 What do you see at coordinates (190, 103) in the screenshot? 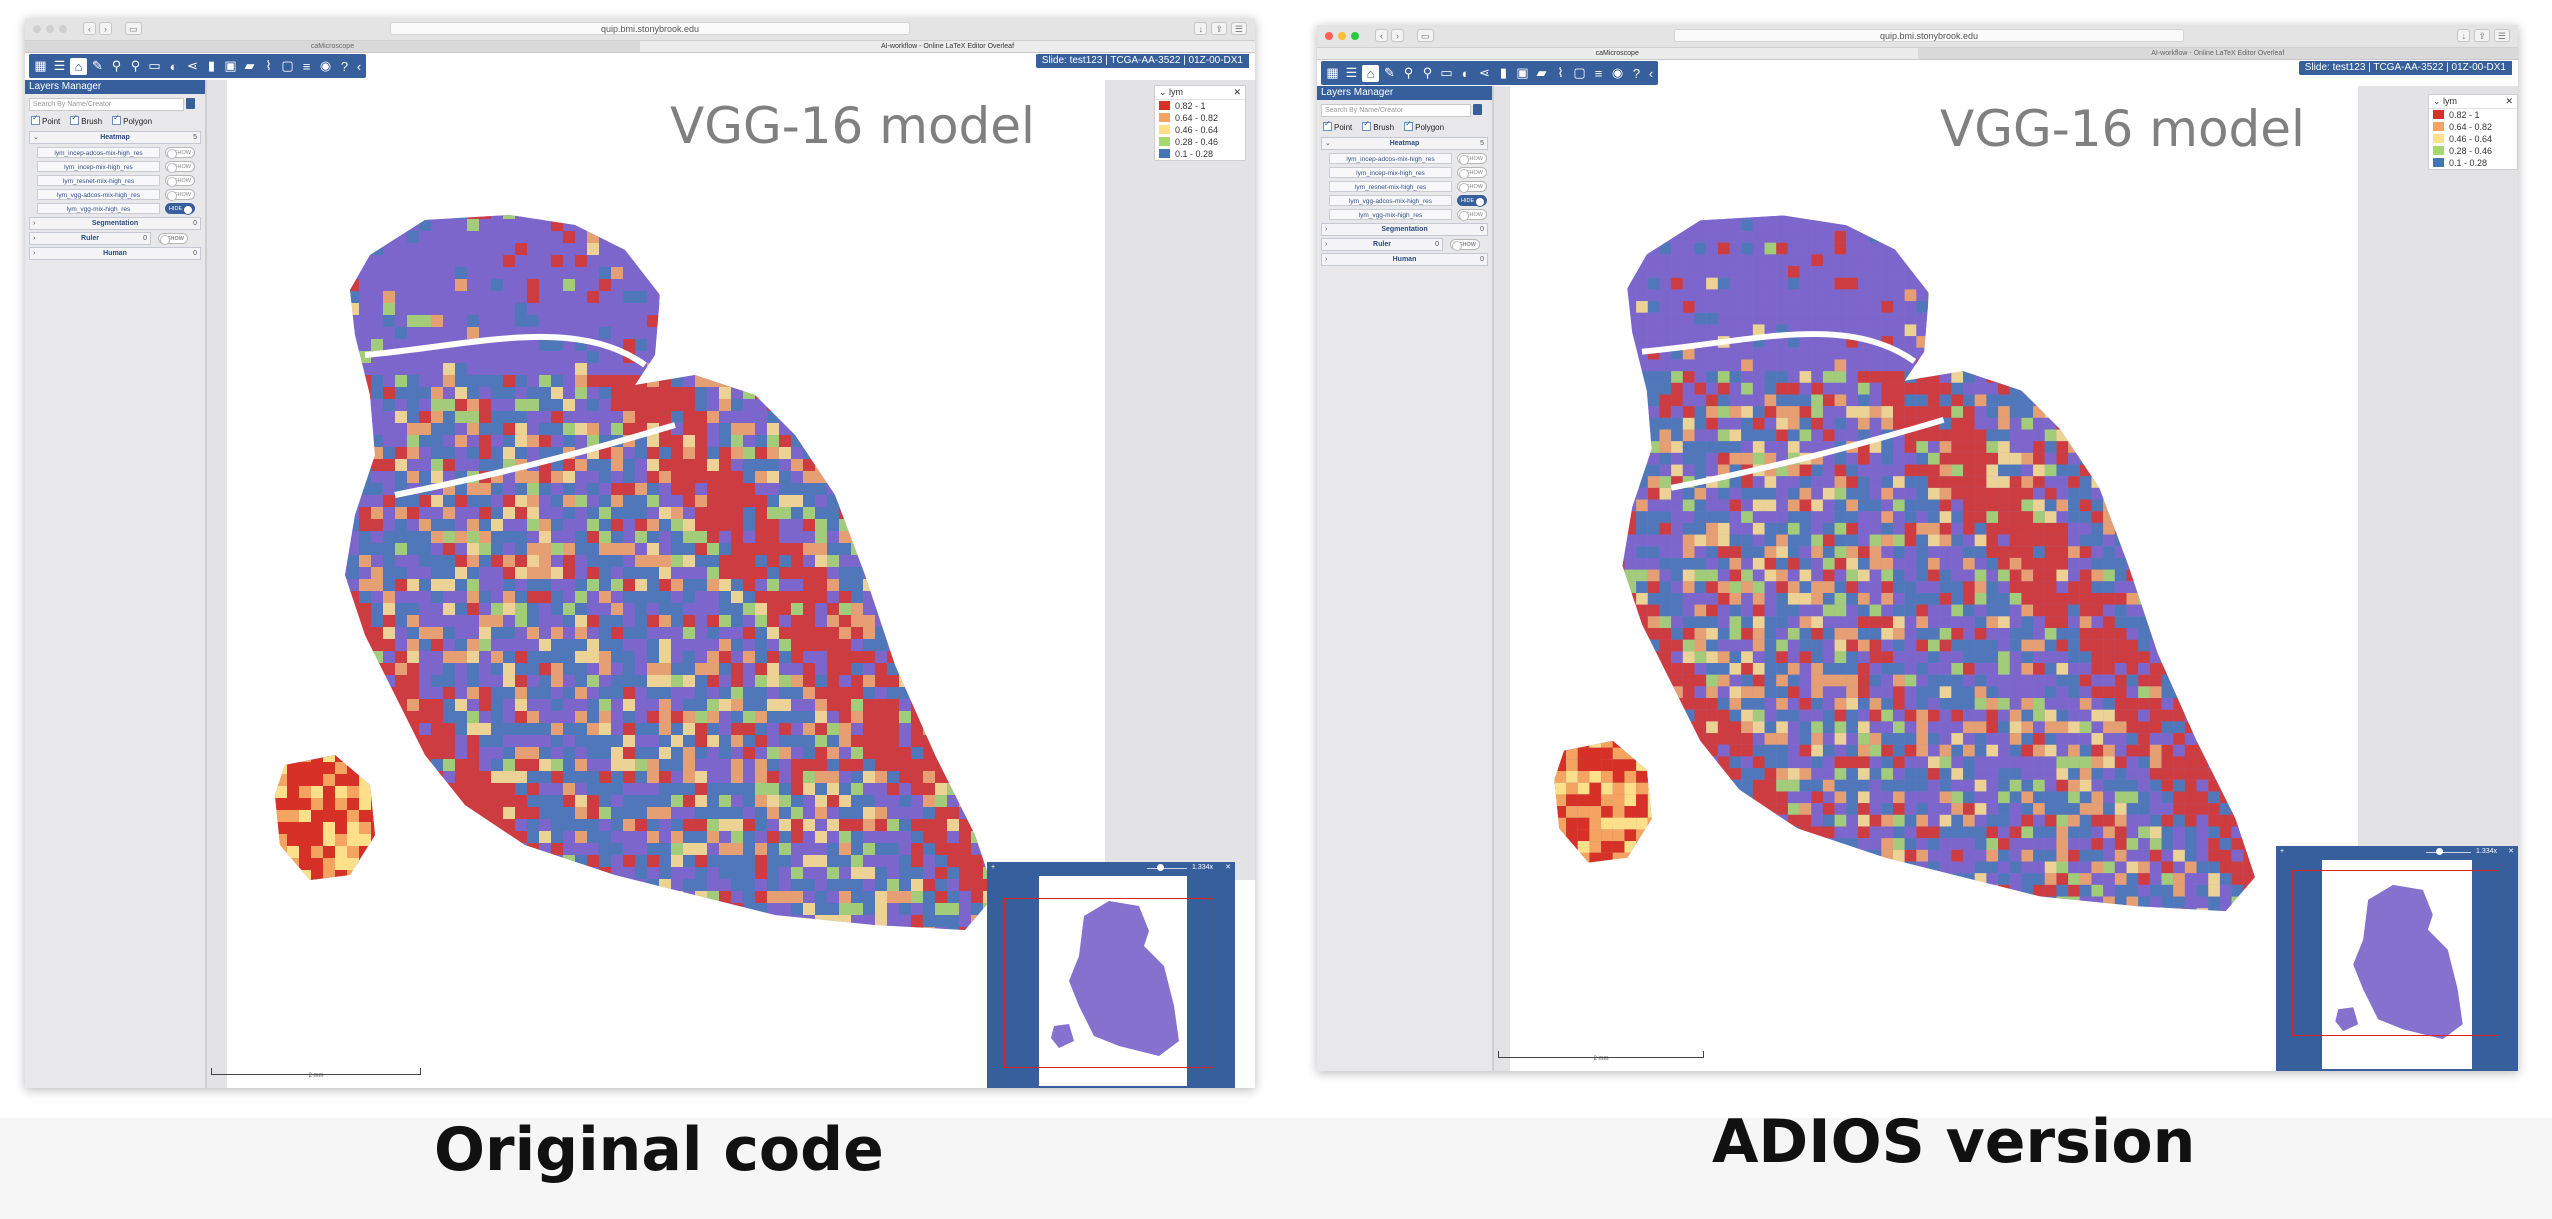
I see `search-icon` at bounding box center [190, 103].